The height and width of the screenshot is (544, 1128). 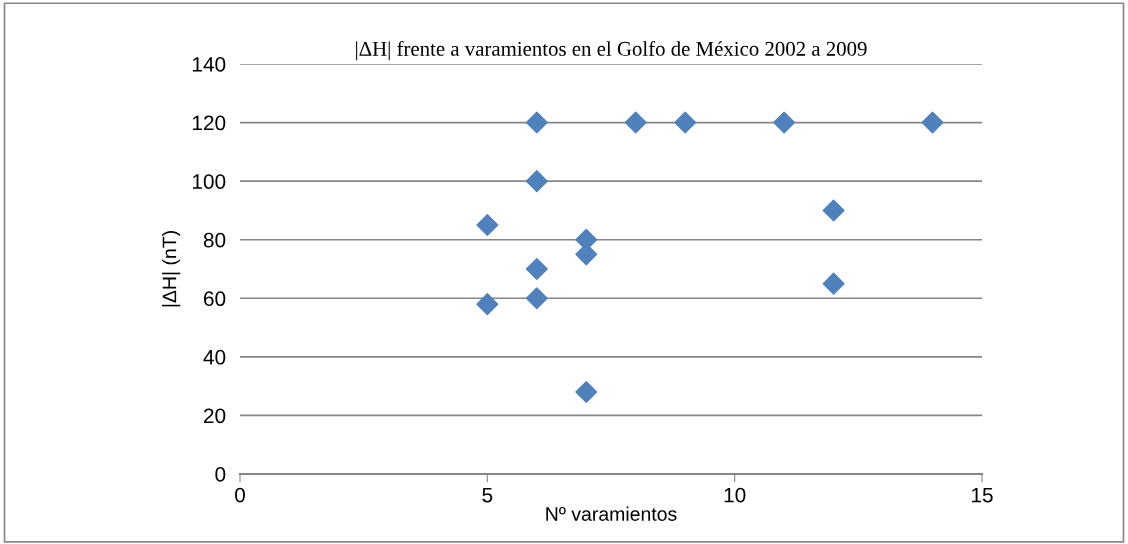 What do you see at coordinates (240, 495) in the screenshot?
I see `x-tick-label: 0` at bounding box center [240, 495].